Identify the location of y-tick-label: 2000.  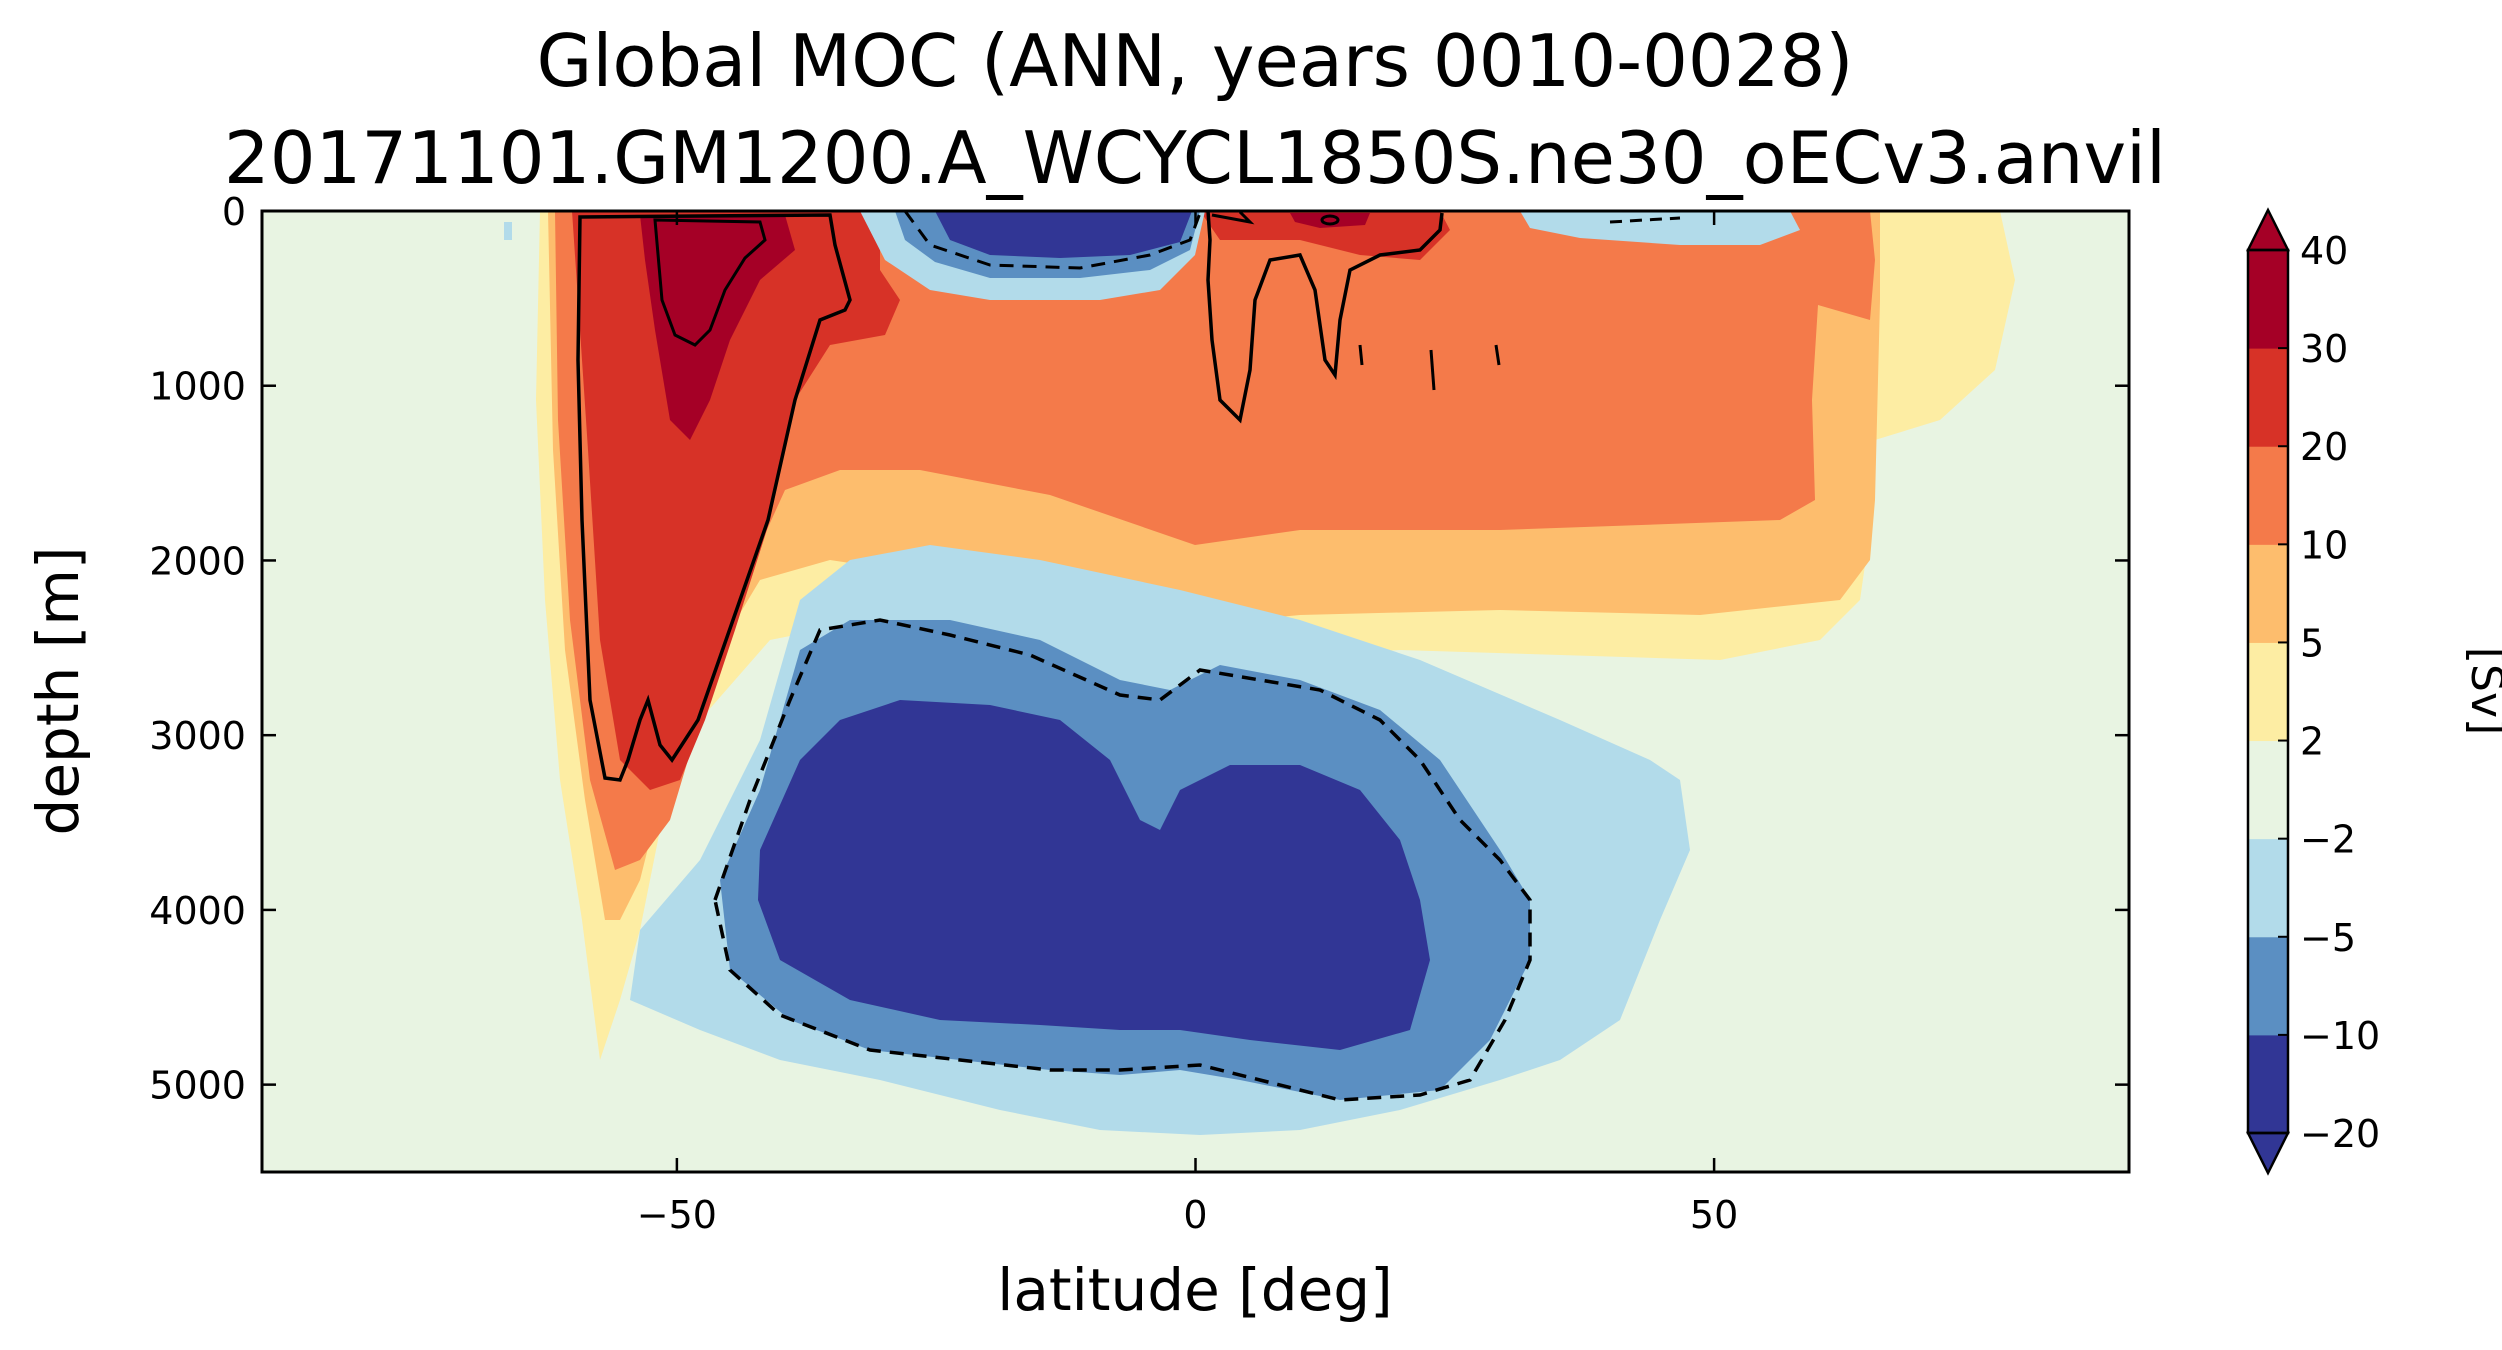
(197, 561).